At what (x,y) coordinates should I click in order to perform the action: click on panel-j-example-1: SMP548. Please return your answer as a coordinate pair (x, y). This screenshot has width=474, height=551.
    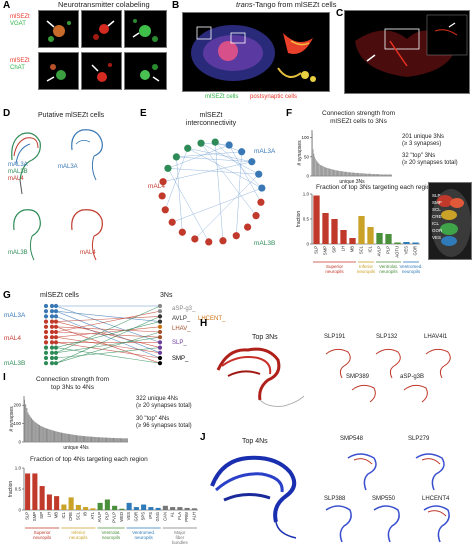
    Looking at the image, I should click on (352, 439).